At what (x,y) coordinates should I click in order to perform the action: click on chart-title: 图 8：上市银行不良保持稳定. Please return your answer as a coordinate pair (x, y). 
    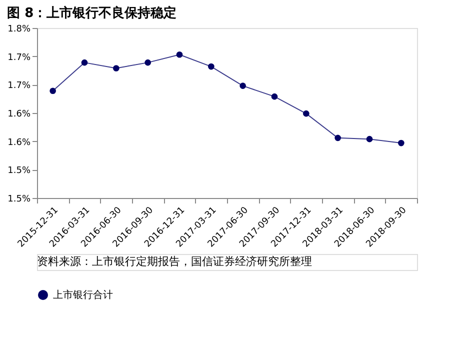
    Looking at the image, I should click on (92, 13).